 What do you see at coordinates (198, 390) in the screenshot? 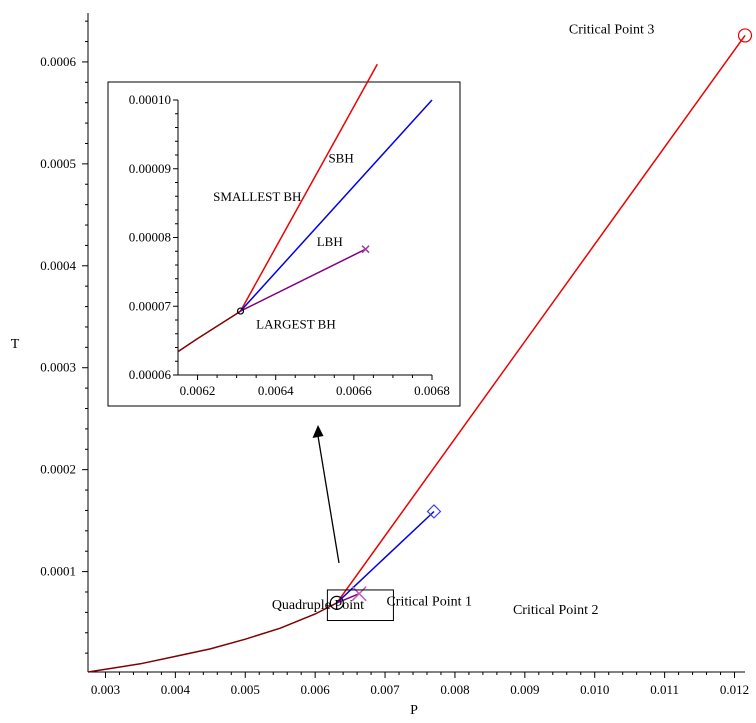
I see `inset-x-tick-label: 0.0062` at bounding box center [198, 390].